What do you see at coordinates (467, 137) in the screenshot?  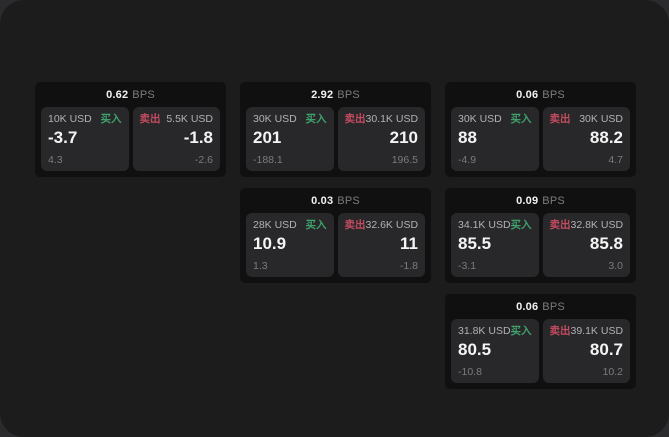 I see `buy-price: 88` at bounding box center [467, 137].